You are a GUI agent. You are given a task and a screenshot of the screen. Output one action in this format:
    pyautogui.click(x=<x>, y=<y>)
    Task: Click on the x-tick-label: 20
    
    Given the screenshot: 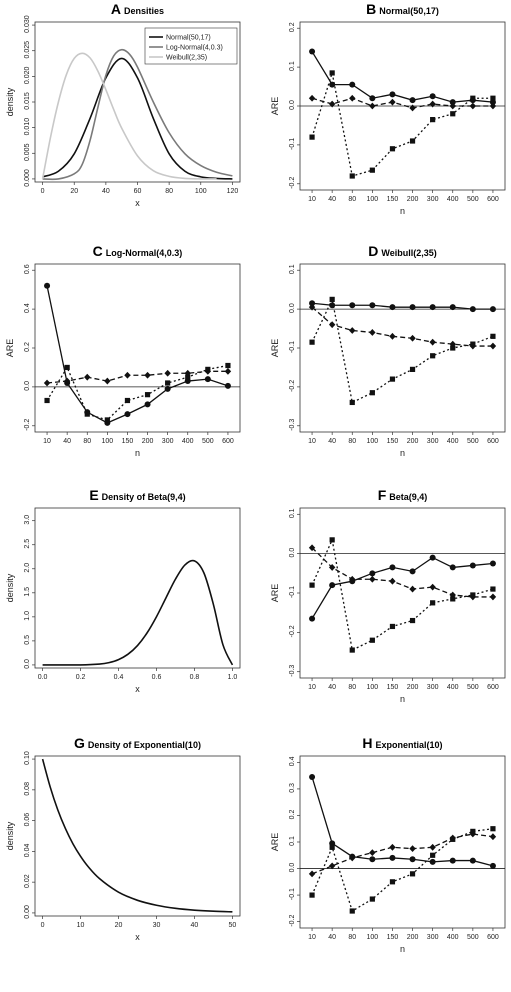 What is the action you would take?
    pyautogui.click(x=74, y=191)
    